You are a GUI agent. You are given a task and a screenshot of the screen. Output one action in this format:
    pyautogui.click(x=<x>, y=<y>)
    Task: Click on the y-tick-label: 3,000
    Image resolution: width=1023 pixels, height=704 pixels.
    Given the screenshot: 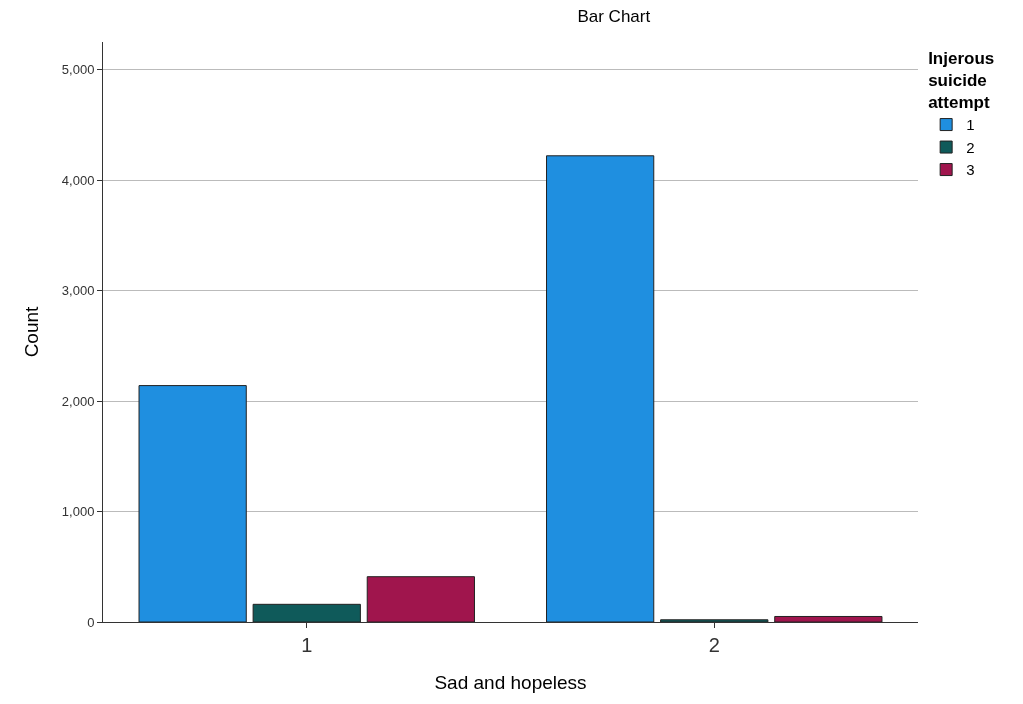 What is the action you would take?
    pyautogui.click(x=78, y=291)
    